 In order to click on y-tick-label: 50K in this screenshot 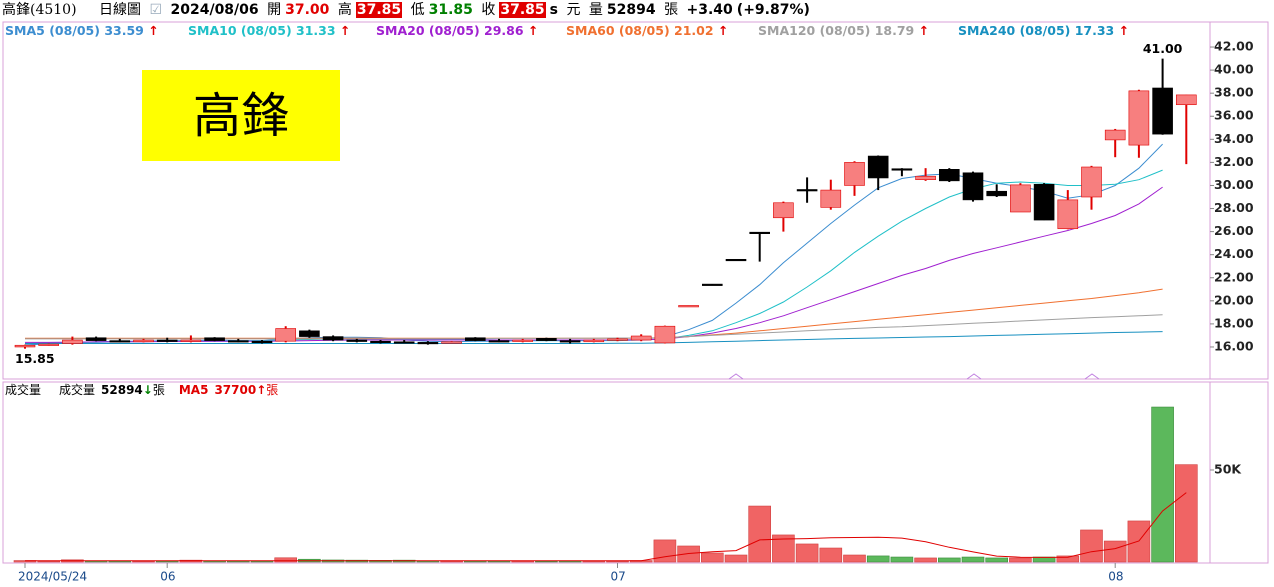, I will do `click(1228, 468)`.